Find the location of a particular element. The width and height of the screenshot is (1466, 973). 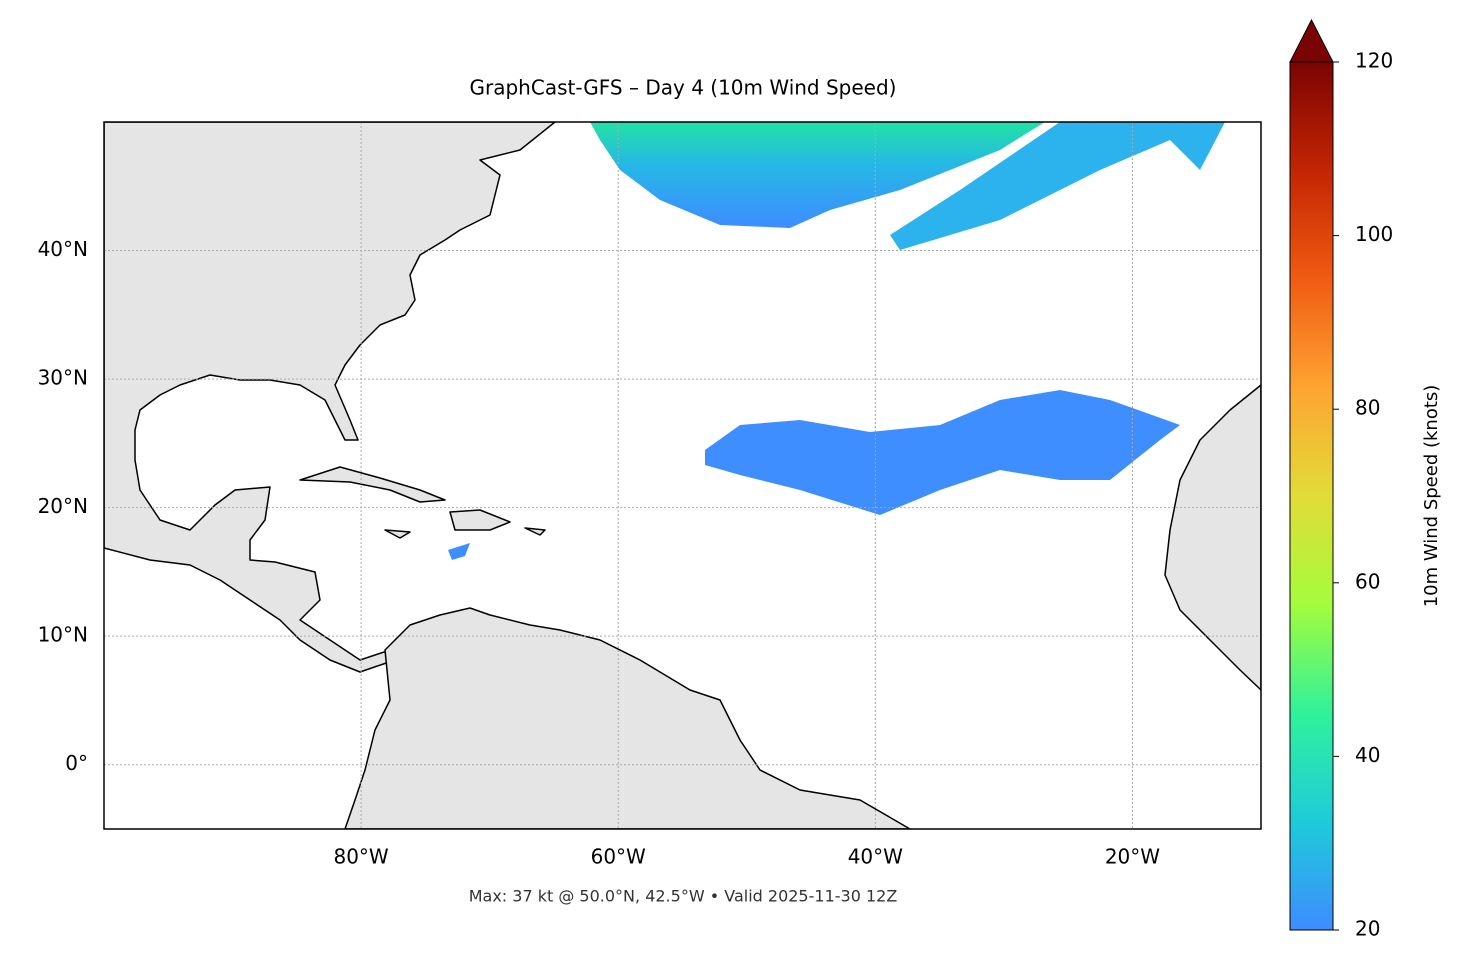

puerto-rico is located at coordinates (535, 531).